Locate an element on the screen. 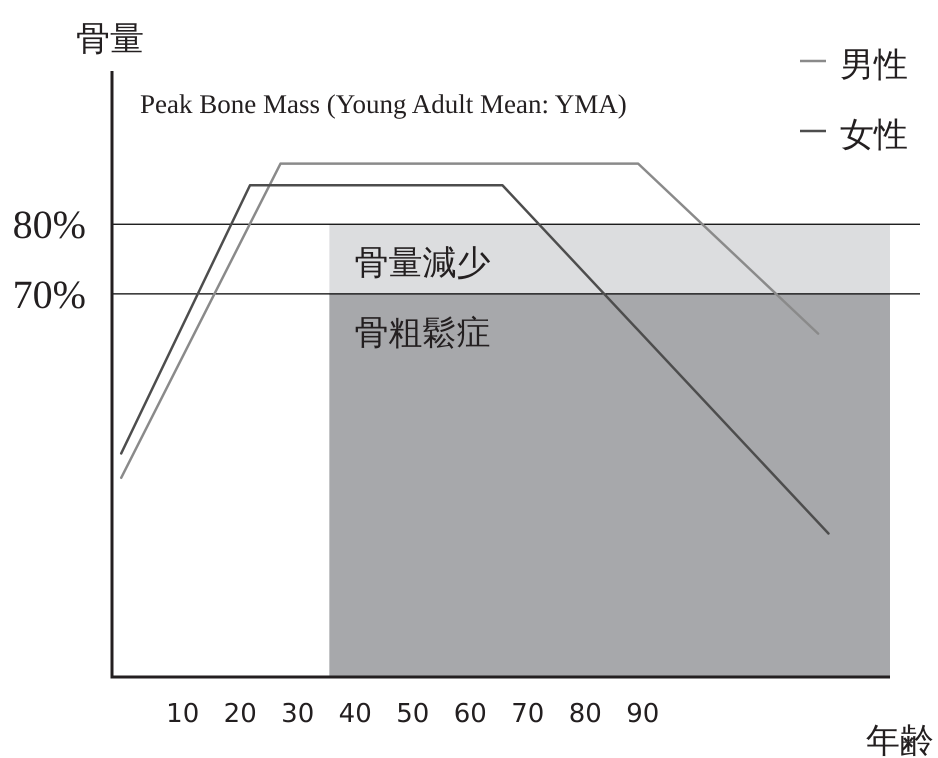 The width and height of the screenshot is (938, 758). x-tick-label: 10 is located at coordinates (183, 714).